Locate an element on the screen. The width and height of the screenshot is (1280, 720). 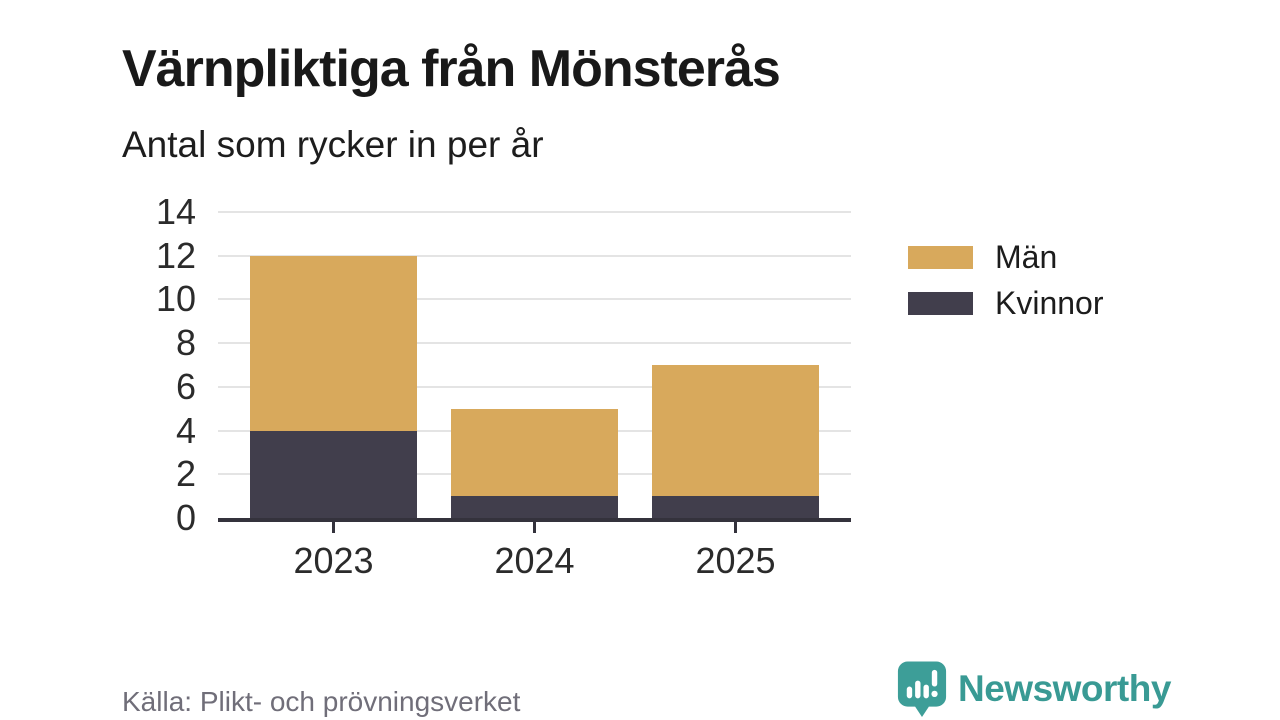
legend-swatch-kvinnor is located at coordinates (940, 303).